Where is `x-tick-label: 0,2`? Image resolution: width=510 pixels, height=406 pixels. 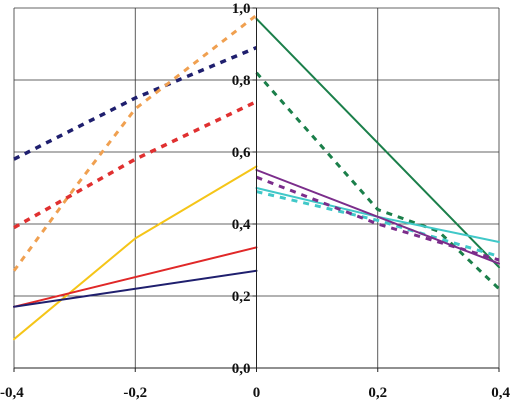
x-tick-label: 0,2 is located at coordinates (377, 393).